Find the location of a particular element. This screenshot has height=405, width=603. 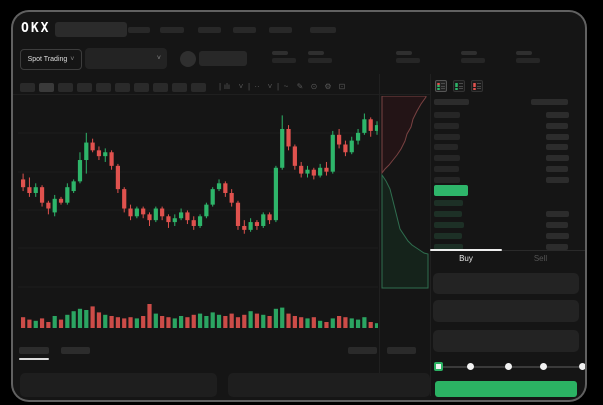

ob-header-price is located at coordinates (451, 102).